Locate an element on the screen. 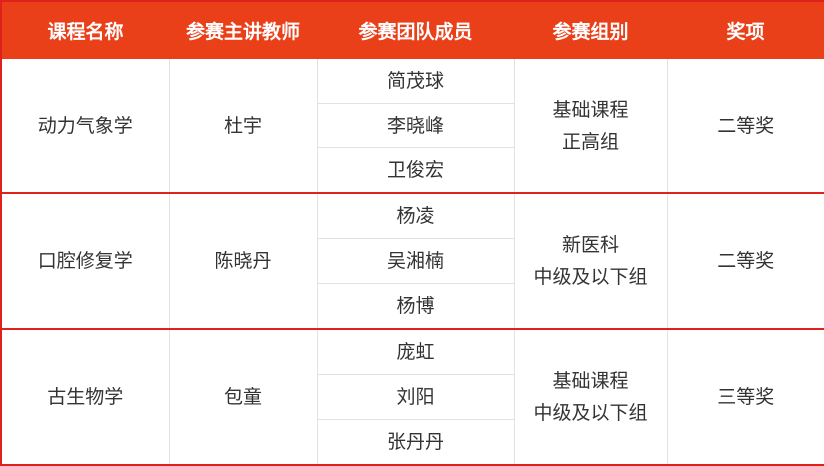 Image resolution: width=824 pixels, height=466 pixels. table-row: 张丹丹 is located at coordinates (412, 442).